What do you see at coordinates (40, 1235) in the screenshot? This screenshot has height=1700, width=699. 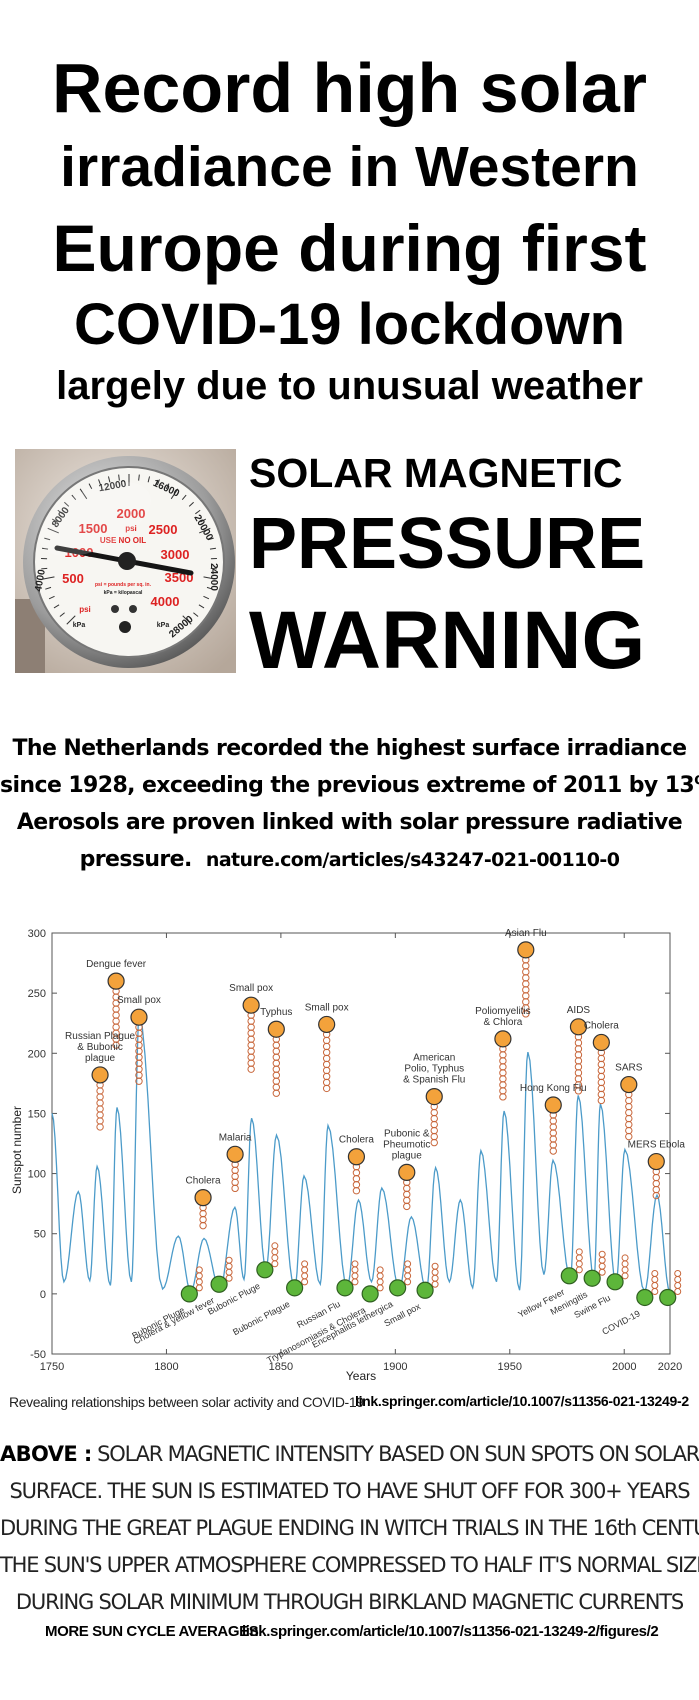 I see `y-tick-label: 50` at bounding box center [40, 1235].